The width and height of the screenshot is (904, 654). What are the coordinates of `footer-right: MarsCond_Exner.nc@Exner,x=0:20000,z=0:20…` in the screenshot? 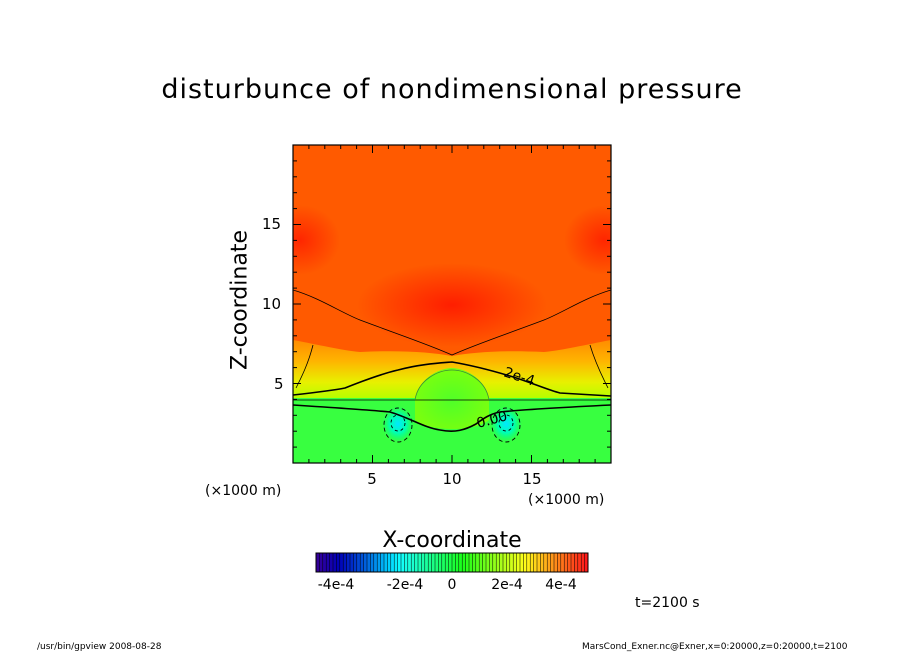 It's located at (715, 647).